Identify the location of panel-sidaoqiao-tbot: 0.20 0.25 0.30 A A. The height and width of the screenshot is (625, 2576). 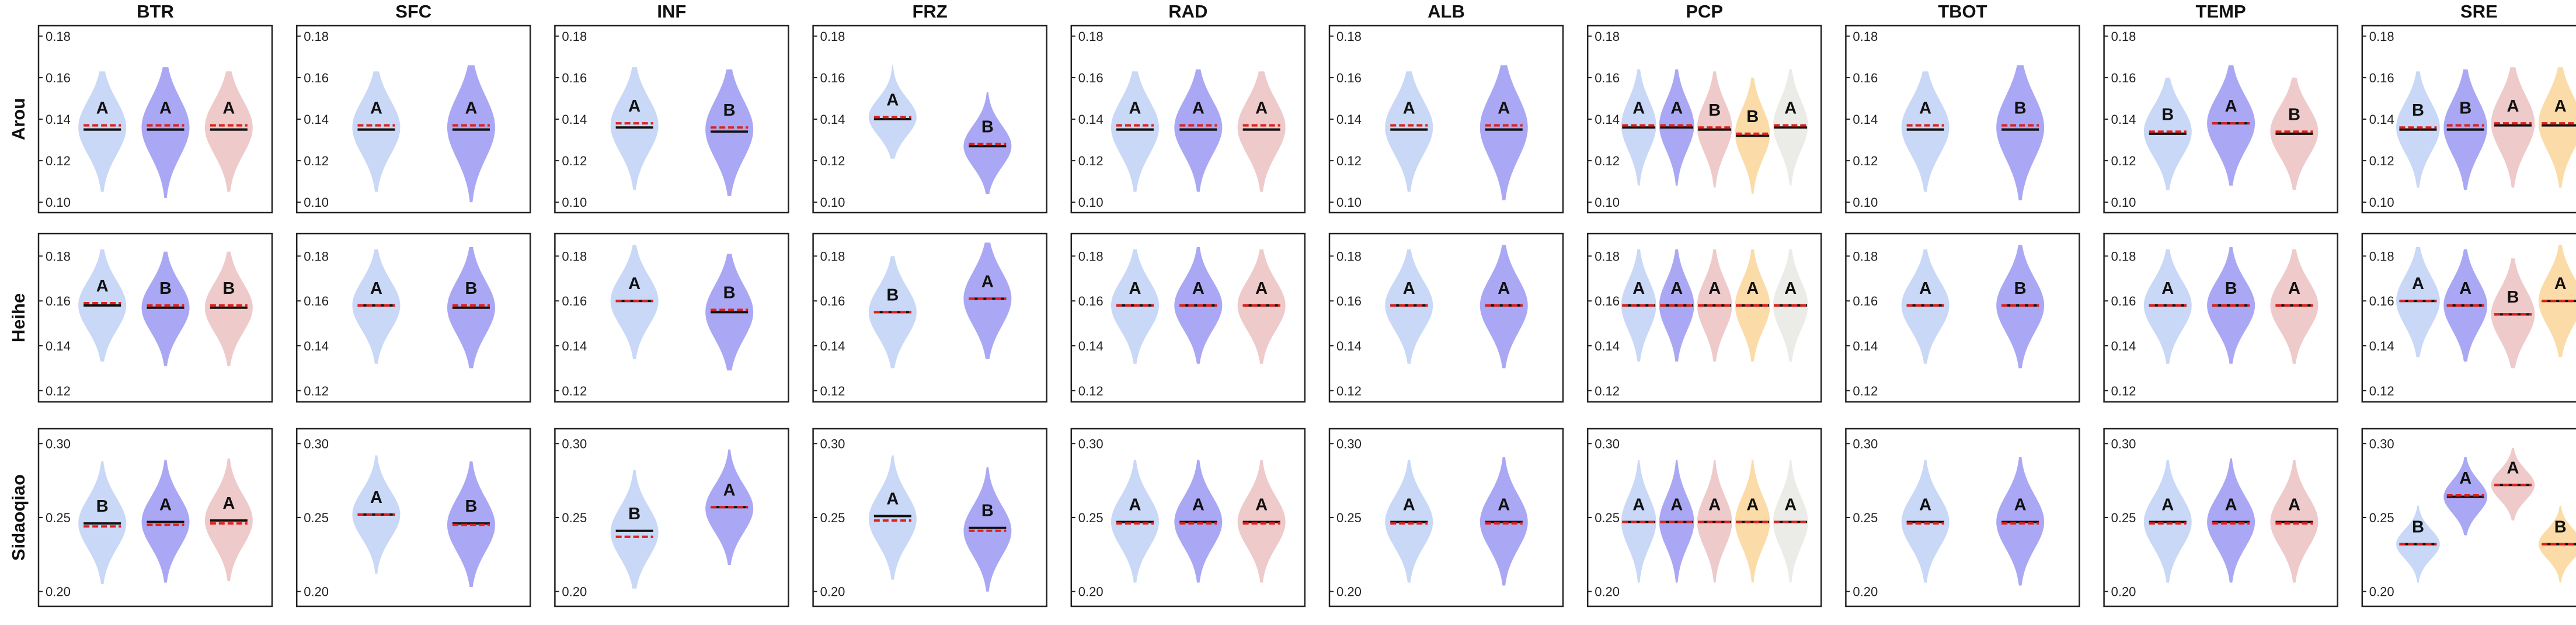
(1962, 517).